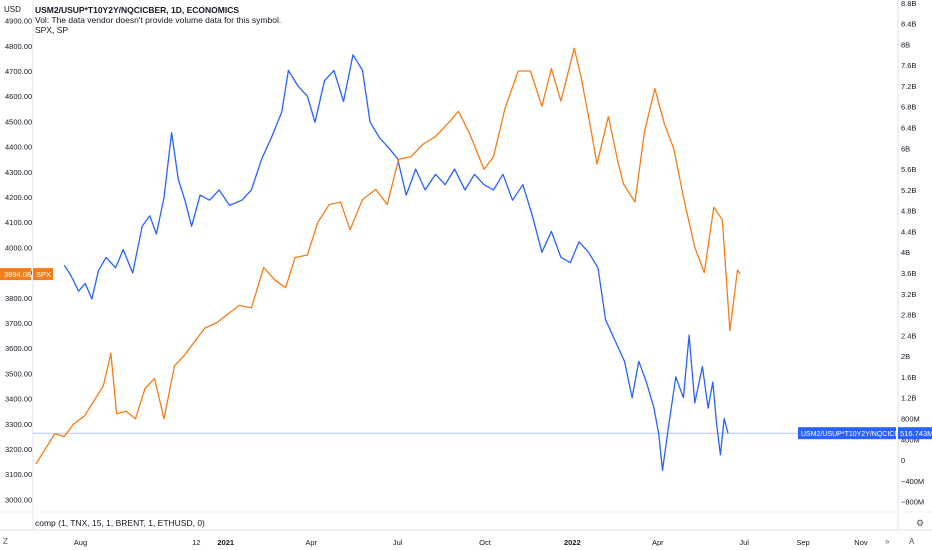 The width and height of the screenshot is (932, 550). I want to click on right-tick-label: 4.4B, so click(908, 231).